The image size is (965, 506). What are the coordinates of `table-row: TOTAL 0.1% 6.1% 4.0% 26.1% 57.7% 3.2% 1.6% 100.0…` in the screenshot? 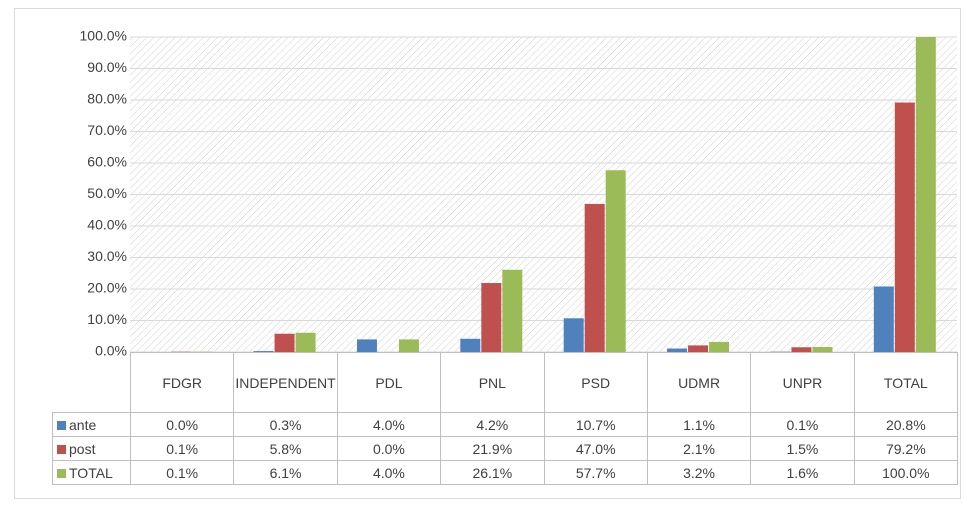 It's located at (505, 472).